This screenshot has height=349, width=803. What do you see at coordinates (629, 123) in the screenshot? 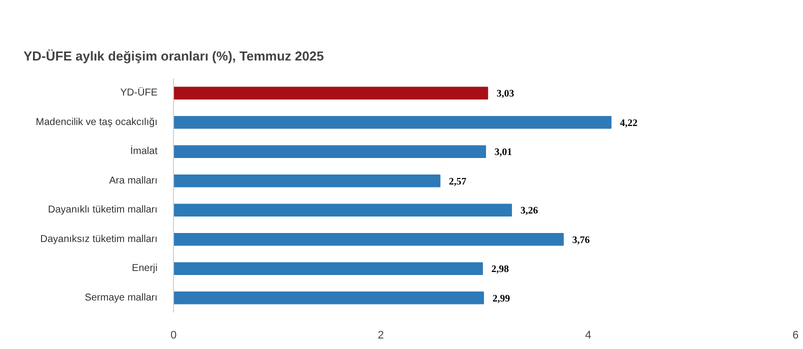
I see `data-label: 4,22` at bounding box center [629, 123].